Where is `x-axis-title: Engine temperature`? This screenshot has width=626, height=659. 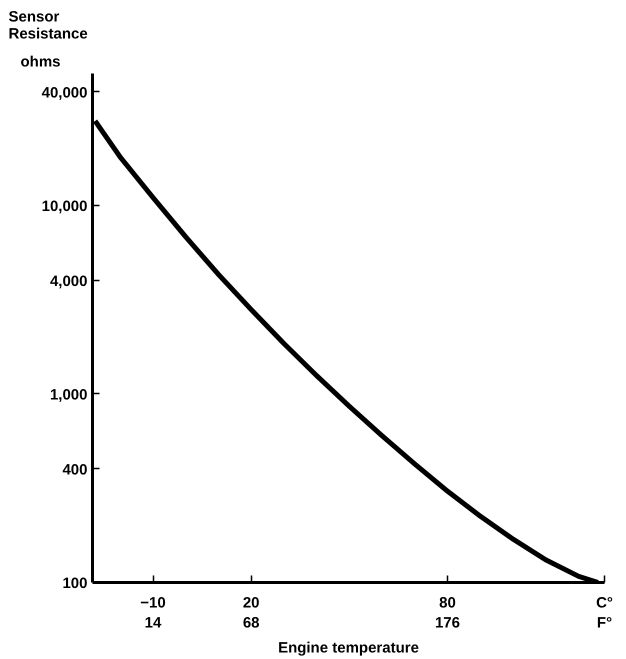
x-axis-title: Engine temperature is located at coordinates (348, 648).